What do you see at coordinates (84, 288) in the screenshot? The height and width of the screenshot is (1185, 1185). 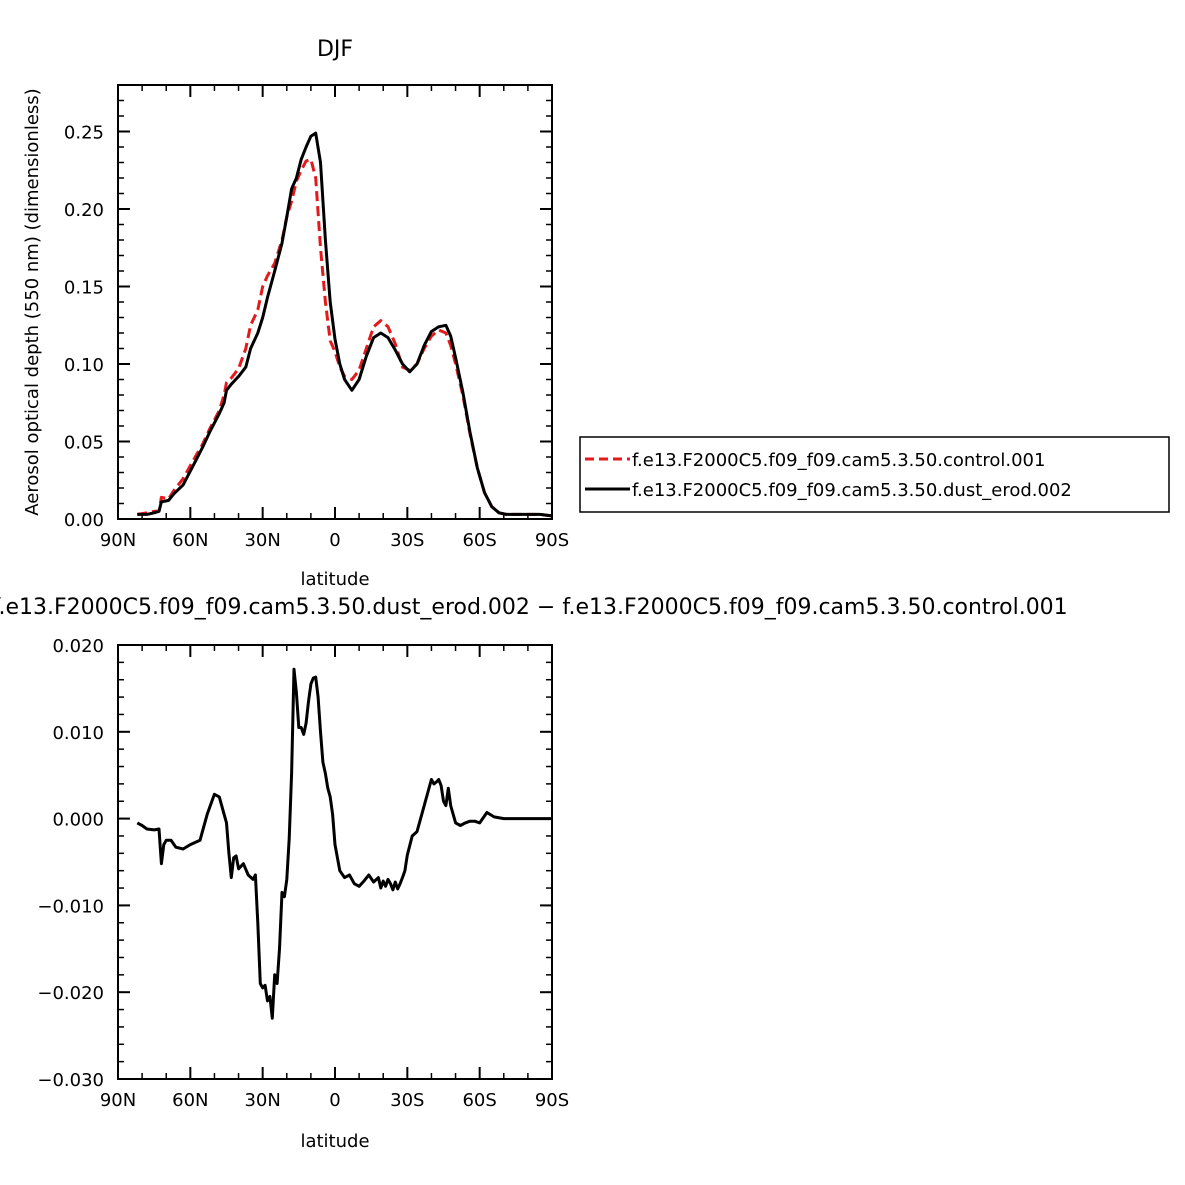 I see `top-ytick-label: 0.15` at bounding box center [84, 288].